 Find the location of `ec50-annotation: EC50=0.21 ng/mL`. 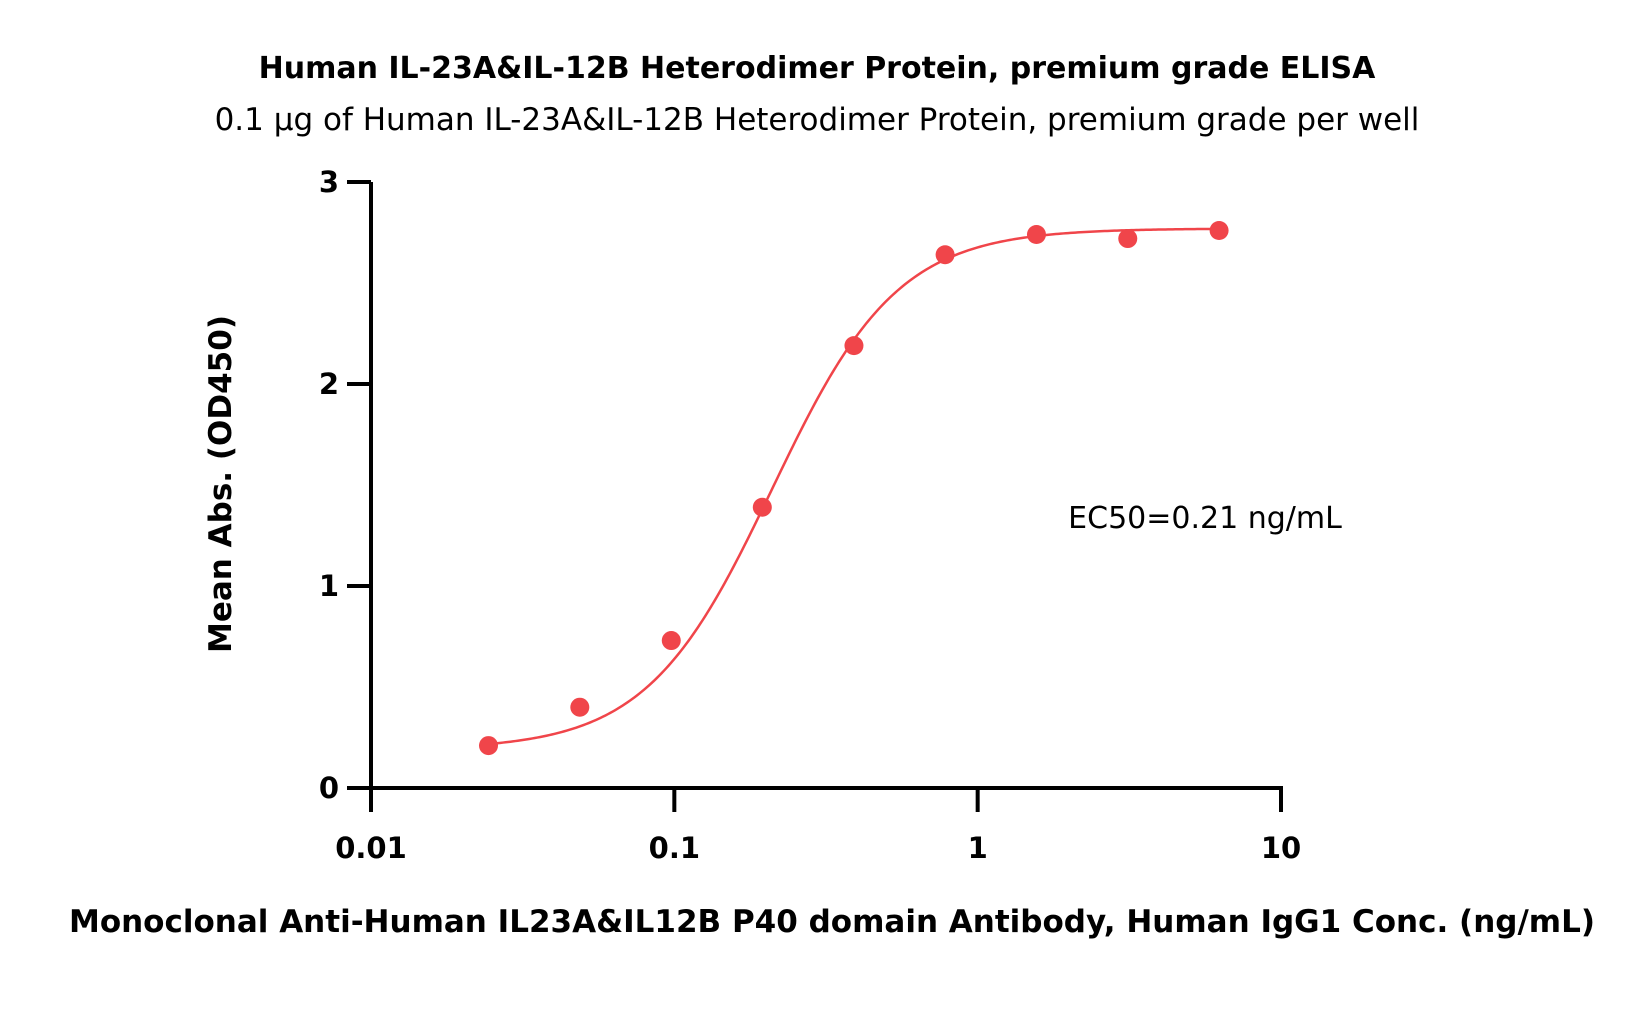

ec50-annotation: EC50=0.21 ng/mL is located at coordinates (1205, 518).